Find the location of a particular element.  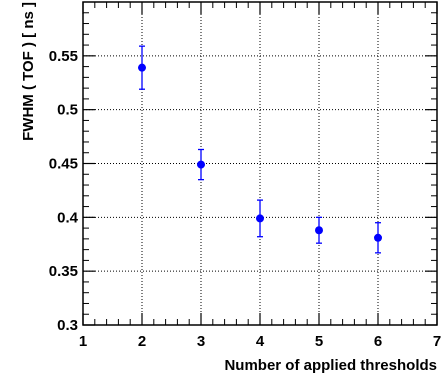

x-tick-label: 7 is located at coordinates (437, 341).